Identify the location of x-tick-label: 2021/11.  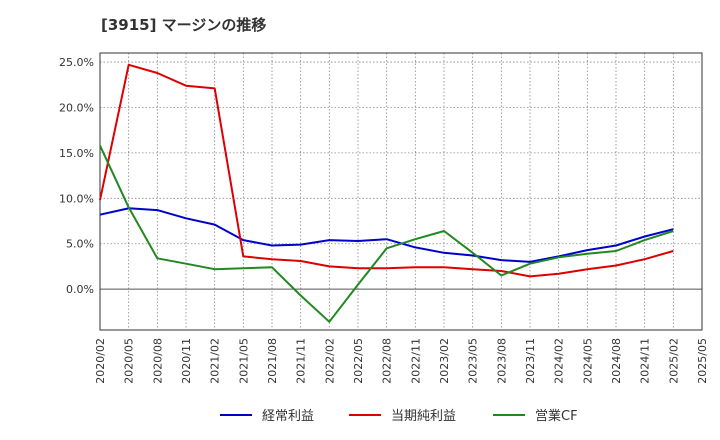
(301, 361).